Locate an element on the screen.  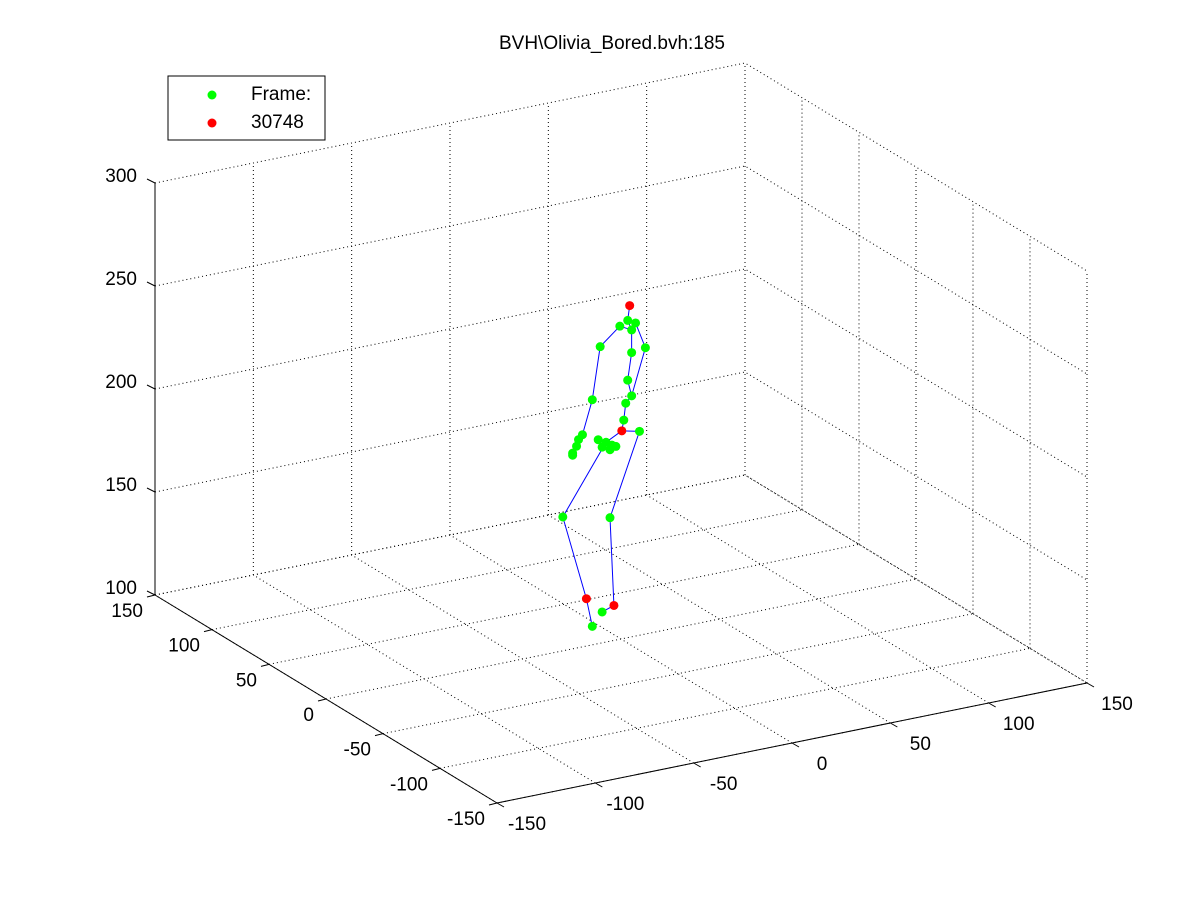
x-tick-label: 0 is located at coordinates (822, 764).